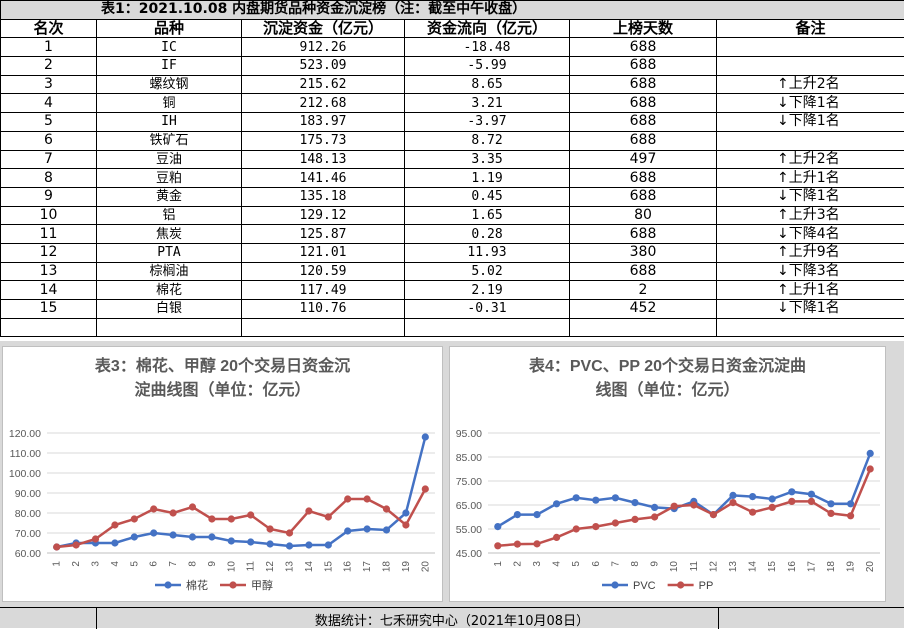  What do you see at coordinates (814, 271) in the screenshot?
I see `rank-change-text: 下降3名` at bounding box center [814, 271].